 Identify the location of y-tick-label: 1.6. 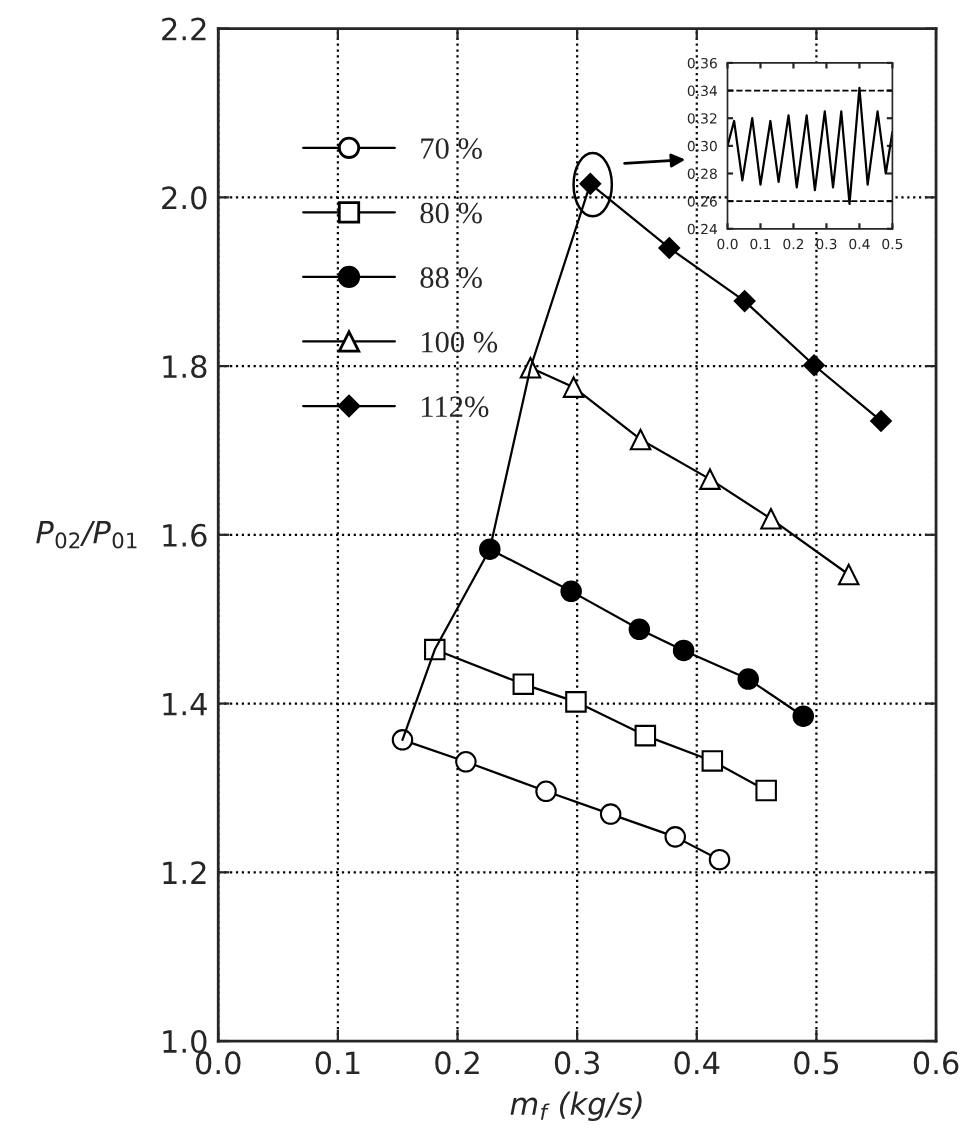
(185, 535).